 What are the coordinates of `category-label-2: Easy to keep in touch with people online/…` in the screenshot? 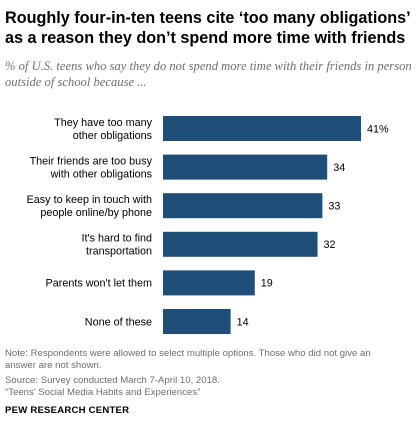 It's located at (89, 206).